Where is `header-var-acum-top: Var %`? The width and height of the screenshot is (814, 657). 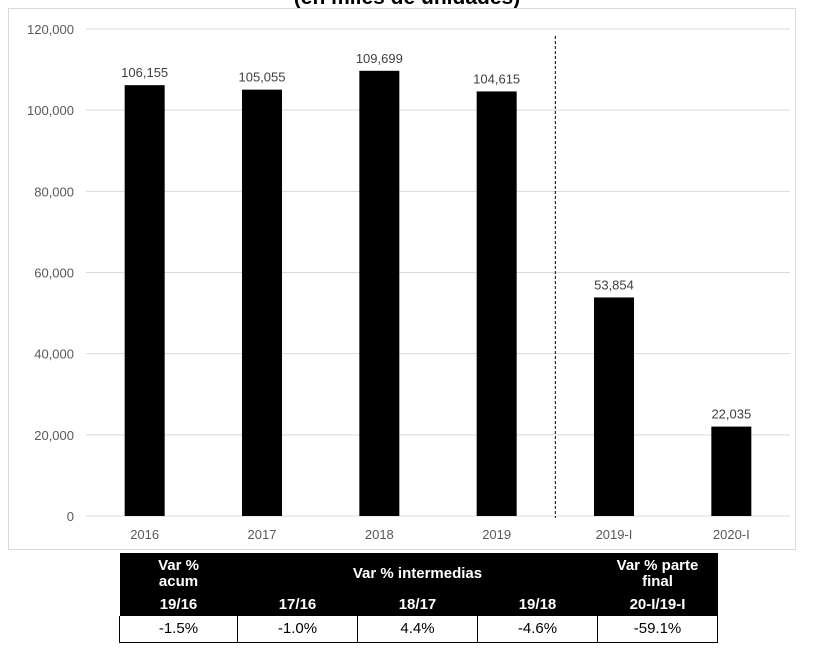
header-var-acum-top: Var % is located at coordinates (178, 563).